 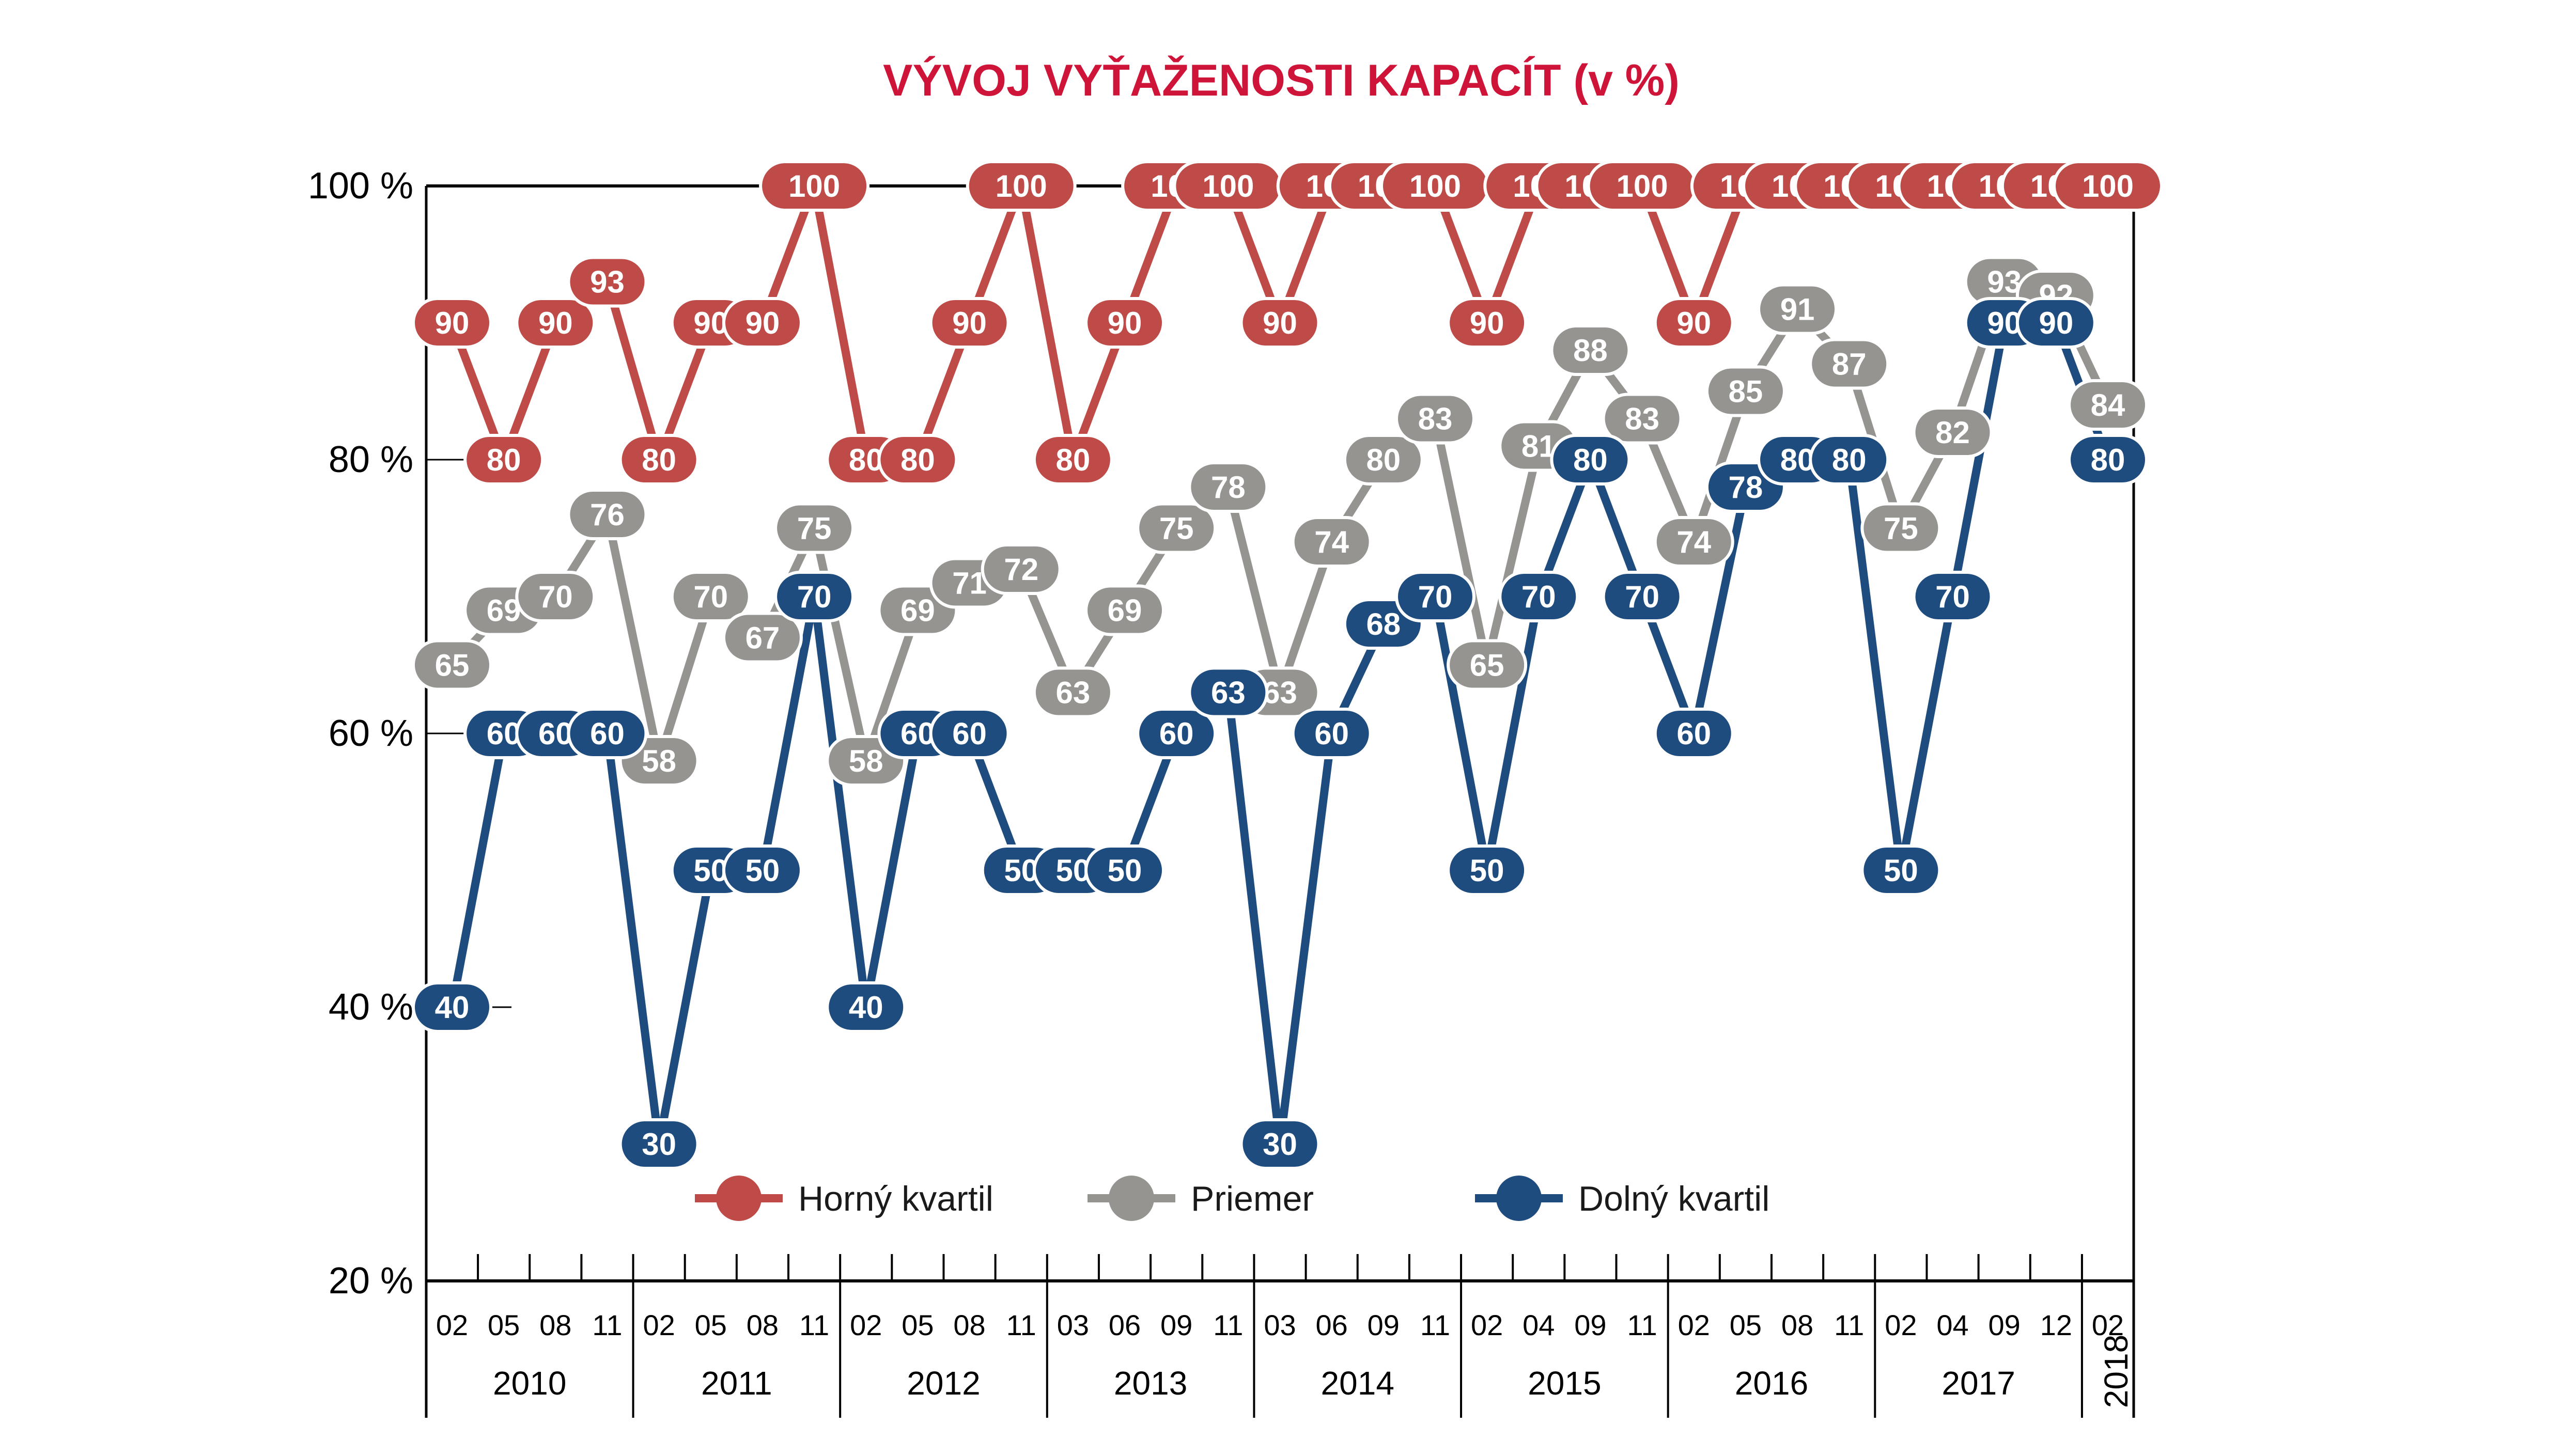 I want to click on month-label-2014-11: 11, so click(x=1435, y=1325).